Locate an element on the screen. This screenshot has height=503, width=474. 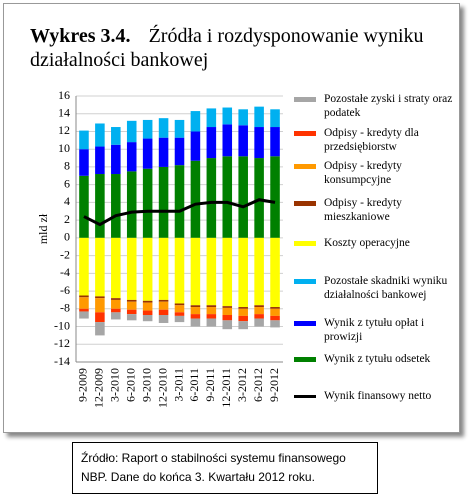
y-tick-label: 0 is located at coordinates (67, 237).